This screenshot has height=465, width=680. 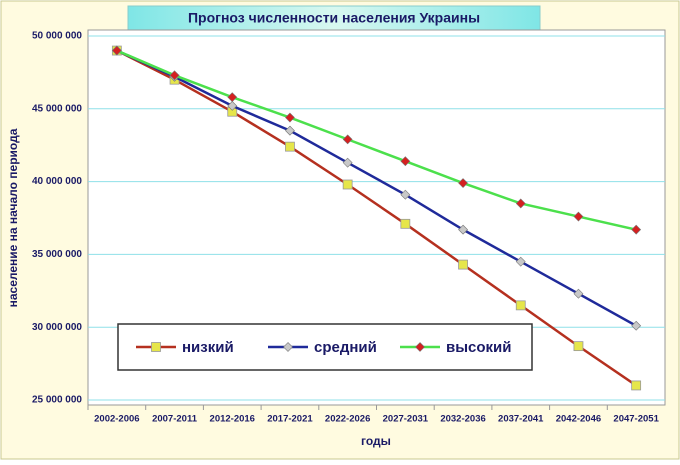 I want to click on x-tick-label: 2032-2036, so click(x=462, y=419).